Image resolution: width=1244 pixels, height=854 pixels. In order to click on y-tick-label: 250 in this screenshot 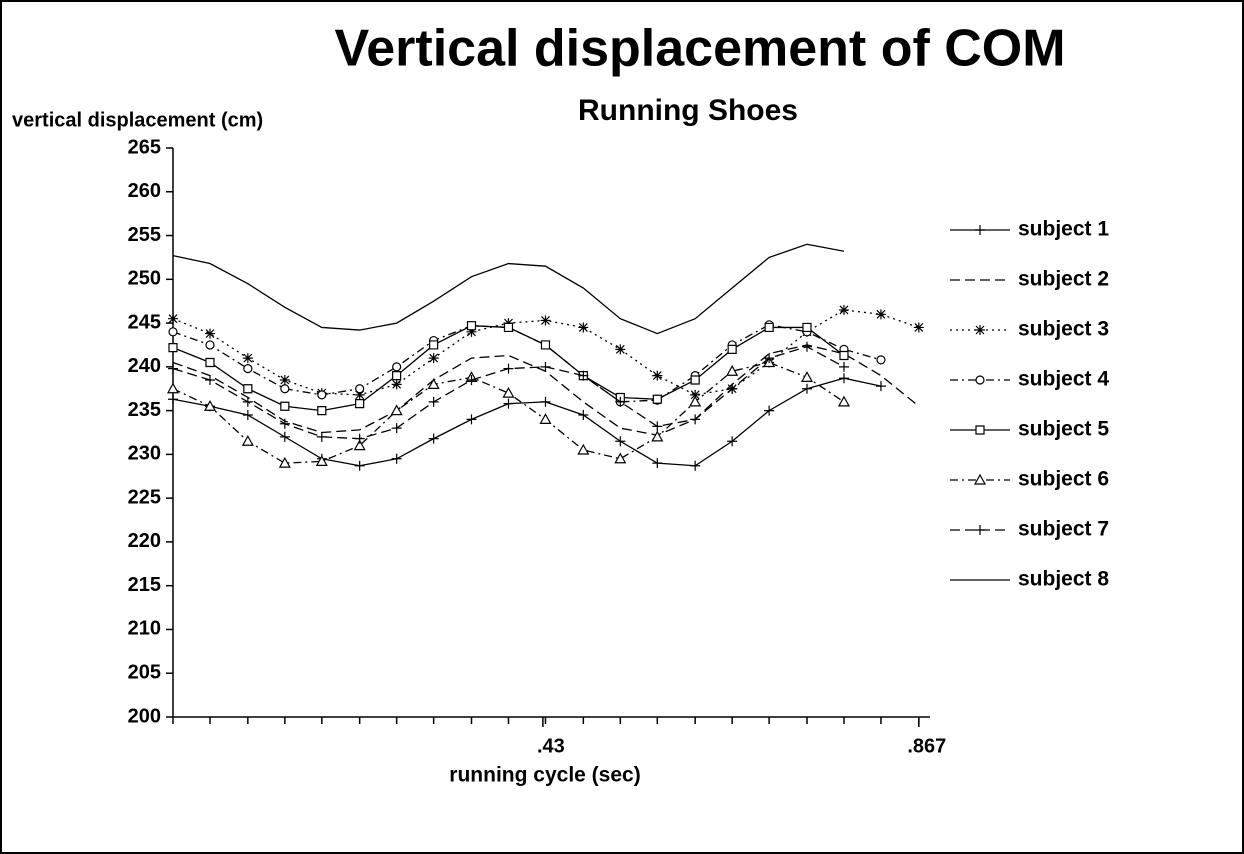, I will do `click(144, 279)`.